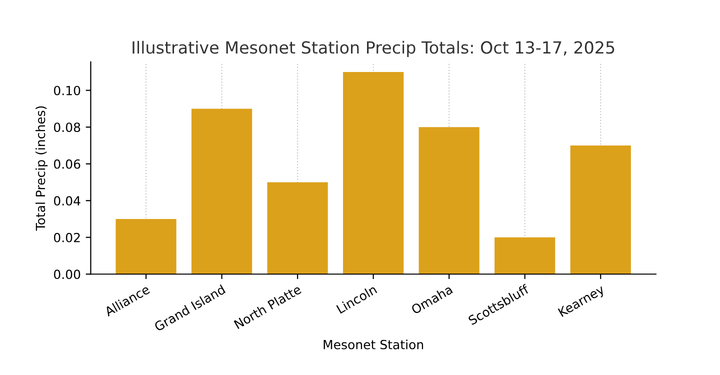 The height and width of the screenshot is (375, 720). I want to click on y-tick-label: 0.10, so click(67, 91).